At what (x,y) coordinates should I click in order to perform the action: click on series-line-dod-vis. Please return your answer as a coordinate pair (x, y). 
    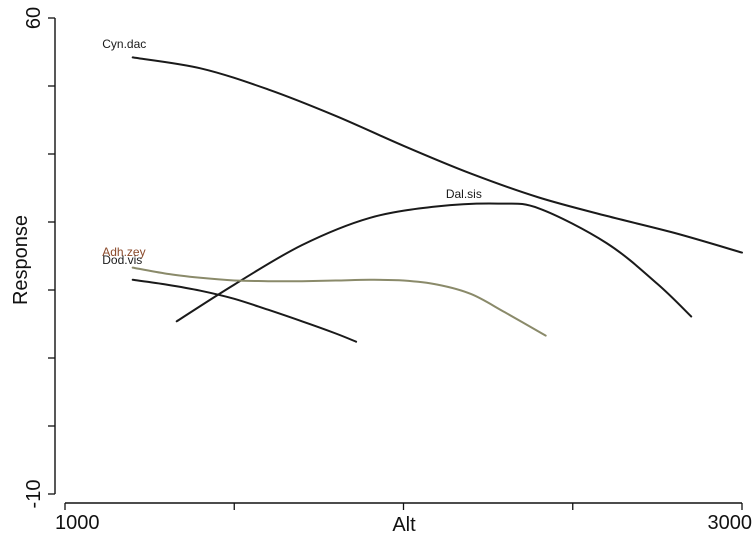
    Looking at the image, I should click on (244, 310).